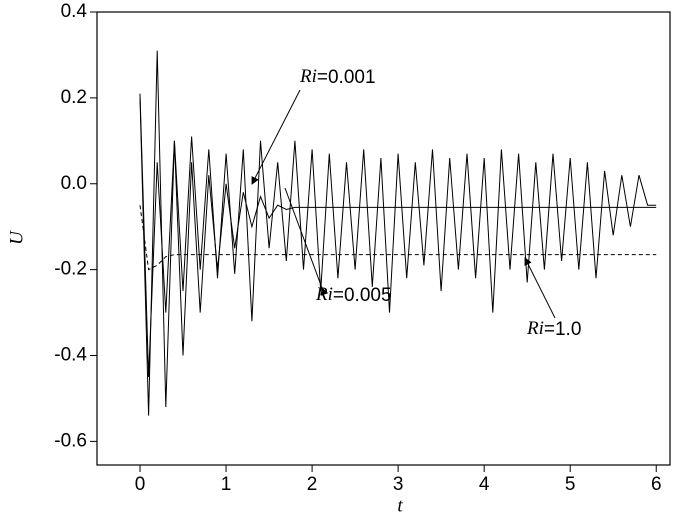 This screenshot has width=700, height=526. What do you see at coordinates (400, 505) in the screenshot?
I see `x-axis-label: t` at bounding box center [400, 505].